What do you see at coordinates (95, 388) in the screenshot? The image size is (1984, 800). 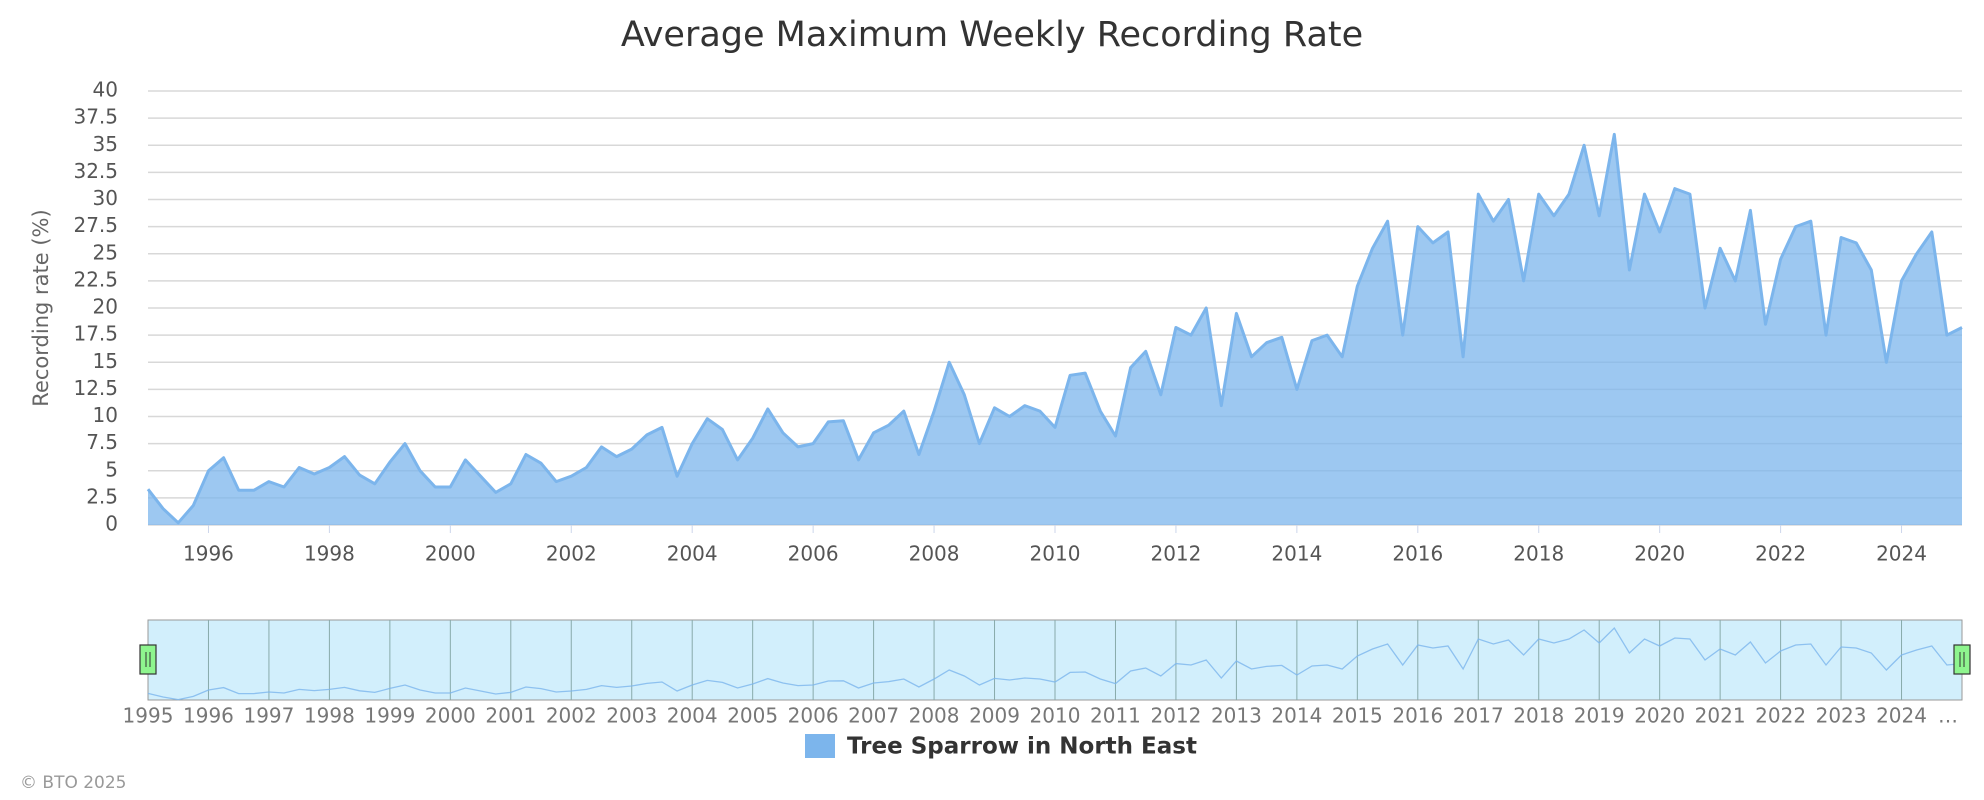 I see `y-tick-label: 12.5` at bounding box center [95, 388].